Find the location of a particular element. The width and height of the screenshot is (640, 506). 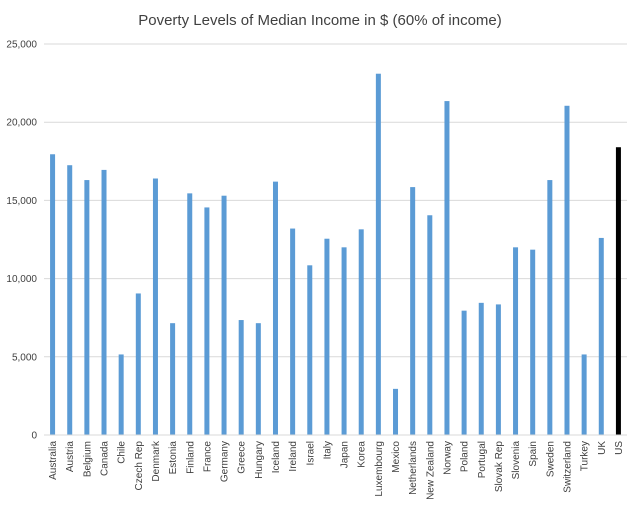

x-tick-label: Belgium is located at coordinates (87, 459).